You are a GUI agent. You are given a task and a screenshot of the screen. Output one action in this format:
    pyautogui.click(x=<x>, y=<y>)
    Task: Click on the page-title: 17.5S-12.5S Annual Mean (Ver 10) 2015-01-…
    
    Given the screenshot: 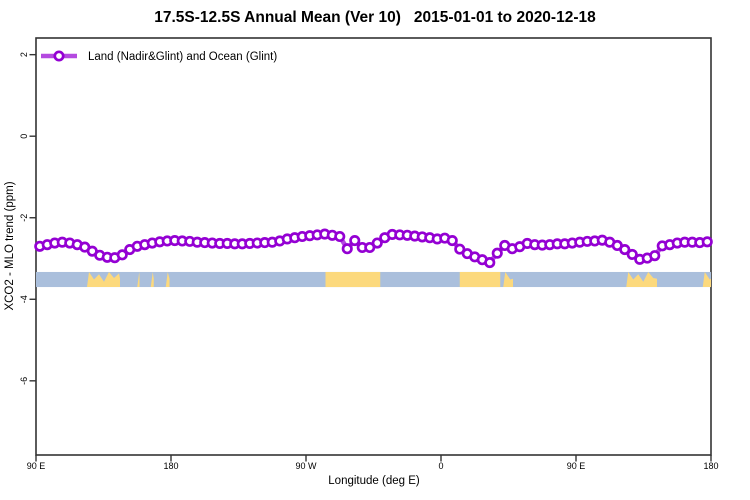 What is the action you would take?
    pyautogui.click(x=375, y=17)
    